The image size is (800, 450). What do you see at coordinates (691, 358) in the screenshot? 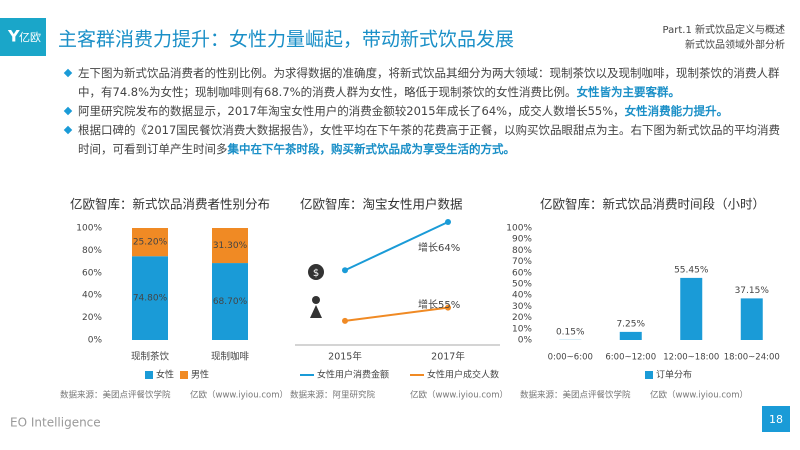
I see `x-tick-label: 12:00~18:00` at bounding box center [691, 358].